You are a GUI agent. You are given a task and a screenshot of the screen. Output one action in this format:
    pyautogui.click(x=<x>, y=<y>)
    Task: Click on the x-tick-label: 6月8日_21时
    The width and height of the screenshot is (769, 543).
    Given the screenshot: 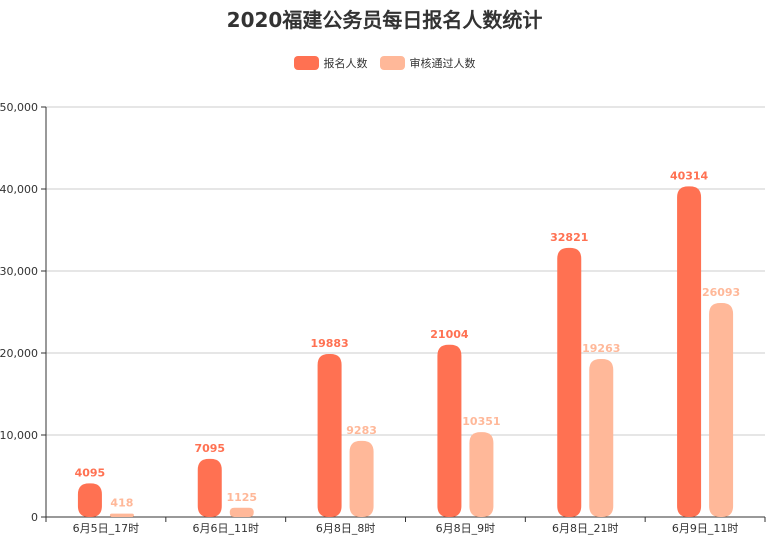 What is the action you would take?
    pyautogui.click(x=585, y=528)
    